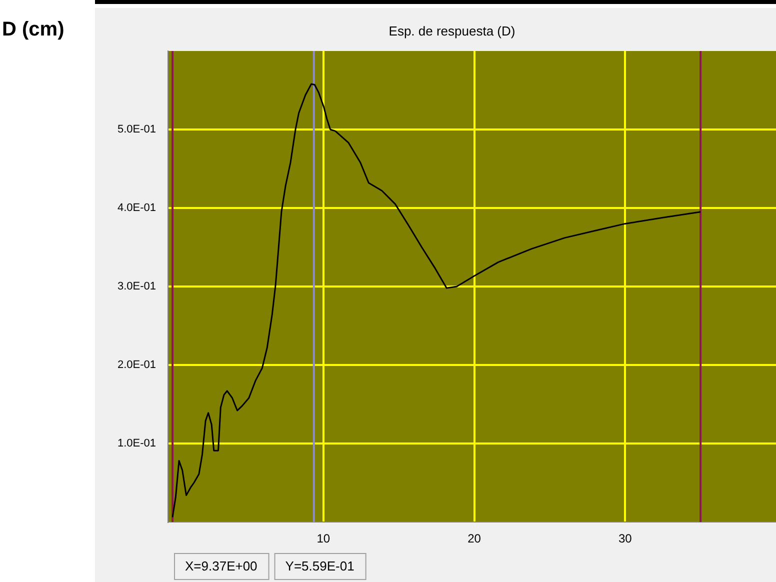 This screenshot has height=582, width=776. I want to click on x-tick-label: 10, so click(323, 539).